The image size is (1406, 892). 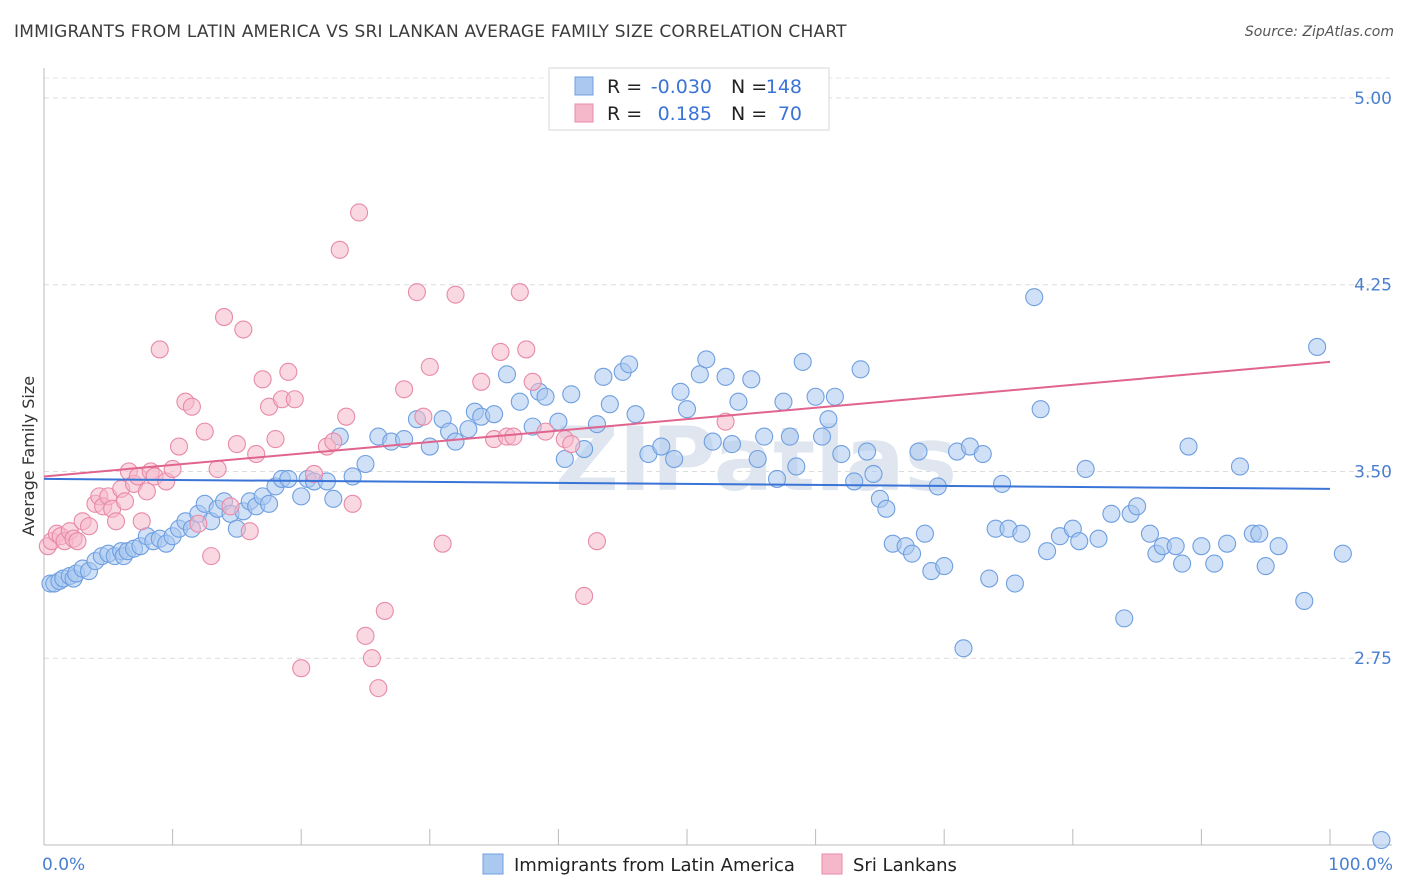 What do you see at coordinates (624, 114) in the screenshot?
I see `legend-r-label: R =` at bounding box center [624, 114].